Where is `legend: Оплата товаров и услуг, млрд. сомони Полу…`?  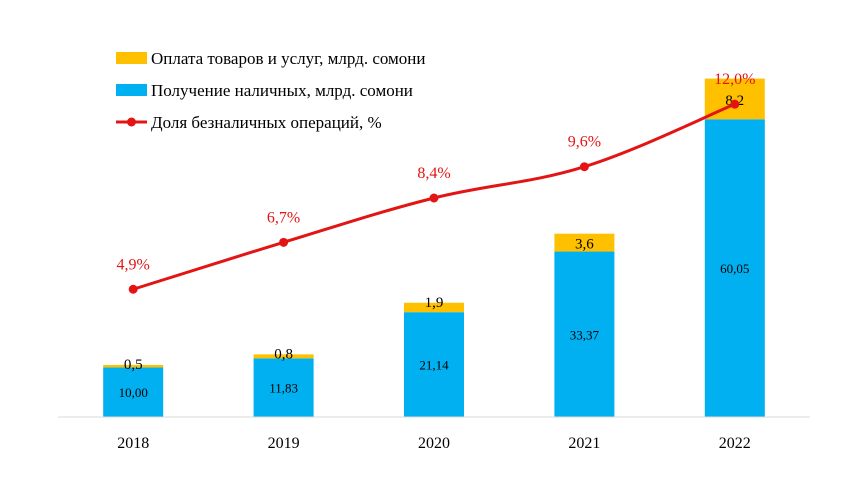 legend: Оплата товаров и услуг, млрд. сомони Полу… is located at coordinates (271, 90).